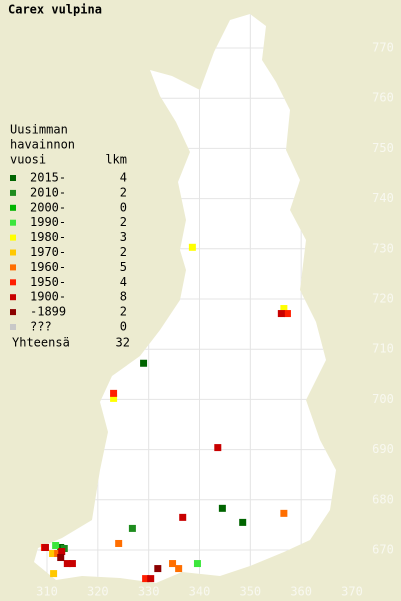 This screenshot has width=401, height=601. What do you see at coordinates (48, 282) in the screenshot?
I see `legend-label: 1950-` at bounding box center [48, 282].